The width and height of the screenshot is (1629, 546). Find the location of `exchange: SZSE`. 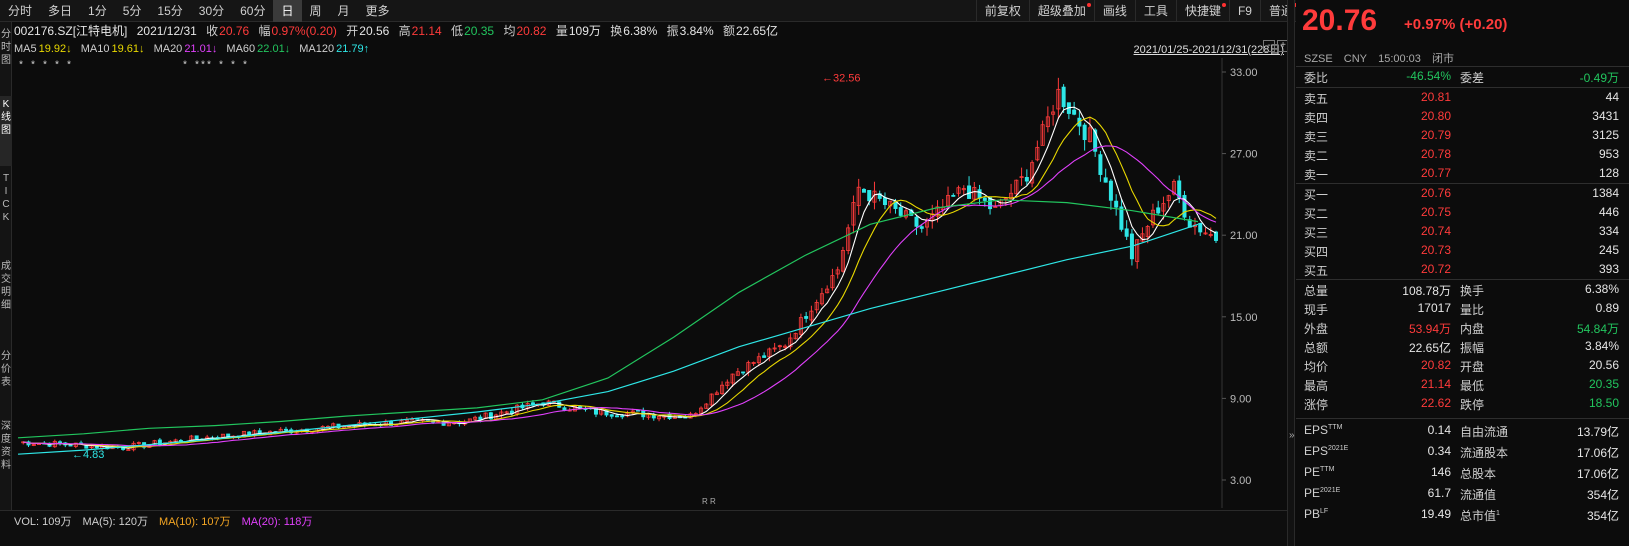

exchange: SZSE is located at coordinates (1318, 59).